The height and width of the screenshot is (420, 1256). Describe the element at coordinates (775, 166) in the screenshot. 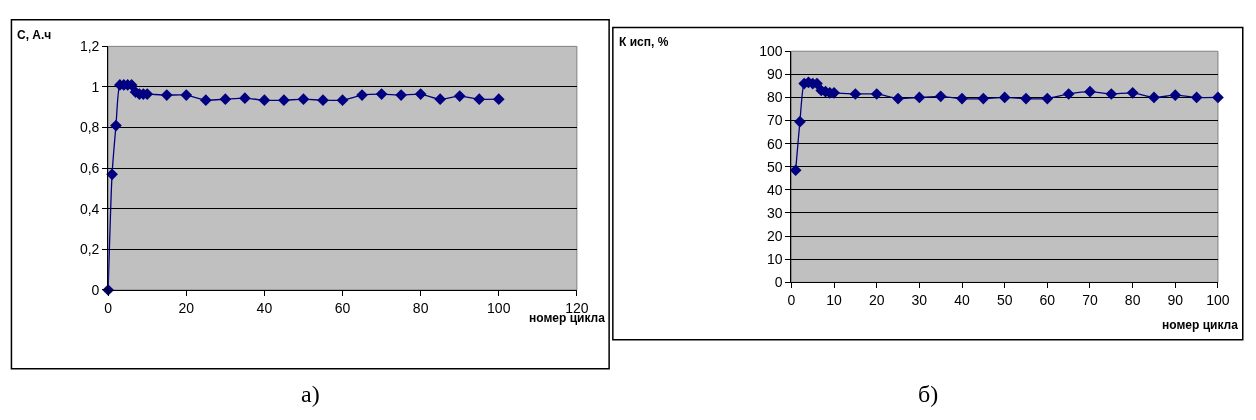

I see `y-tick-label: 50` at that location.